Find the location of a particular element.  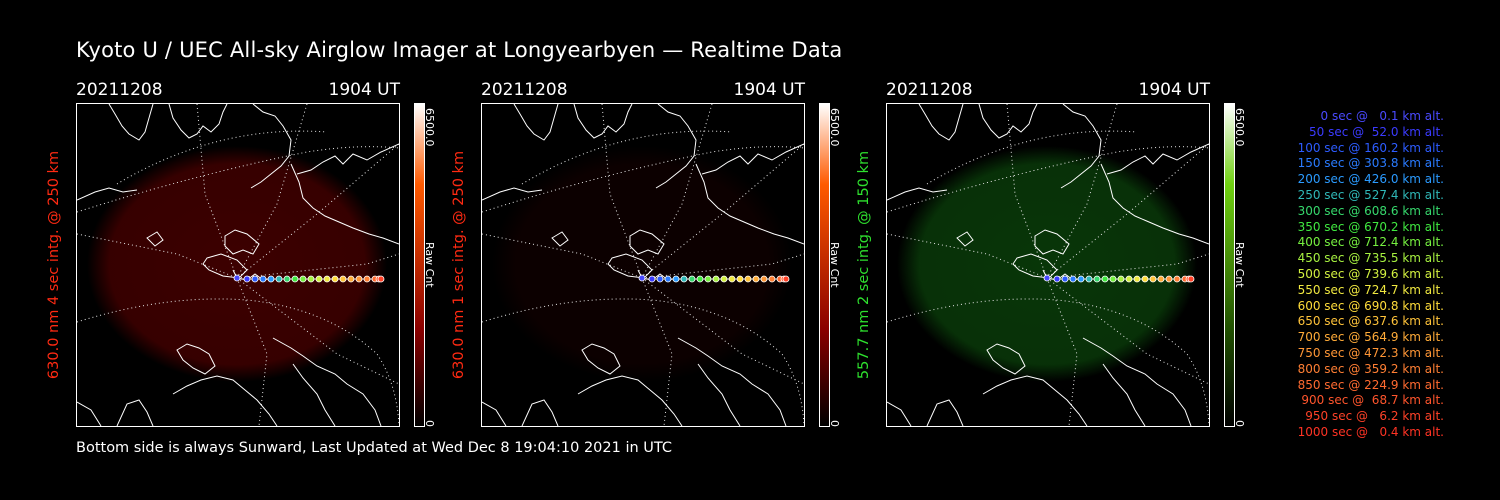

legend-entry: 200 sec @ 426.0 km alt. is located at coordinates (1368, 179).